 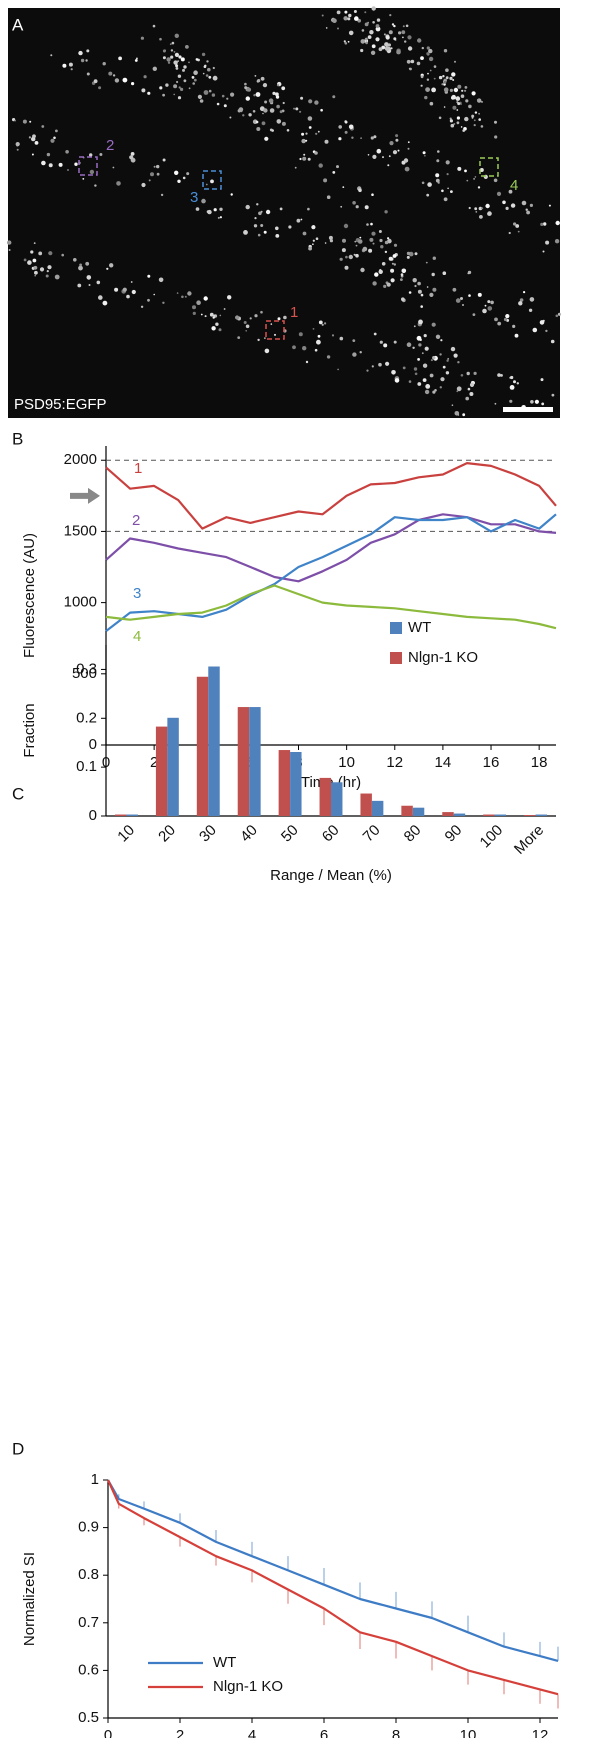 What do you see at coordinates (137, 593) in the screenshot?
I see `series-label: 3` at bounding box center [137, 593].